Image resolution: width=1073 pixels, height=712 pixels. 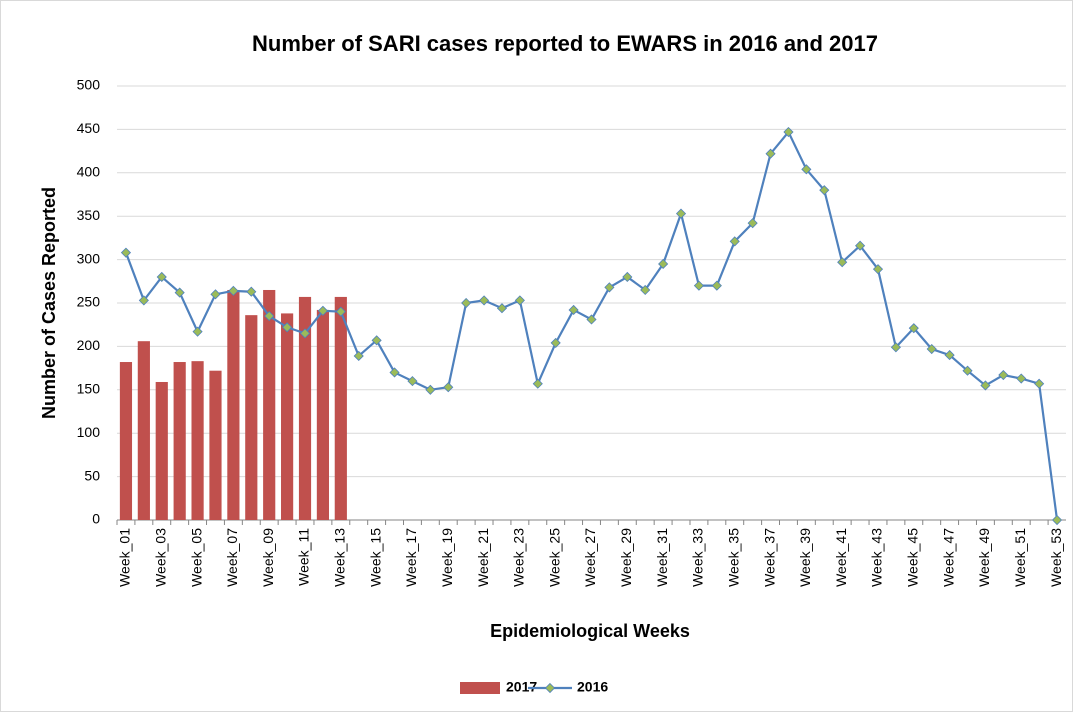 I want to click on x-tick-label: Week_39, so click(x=805, y=557).